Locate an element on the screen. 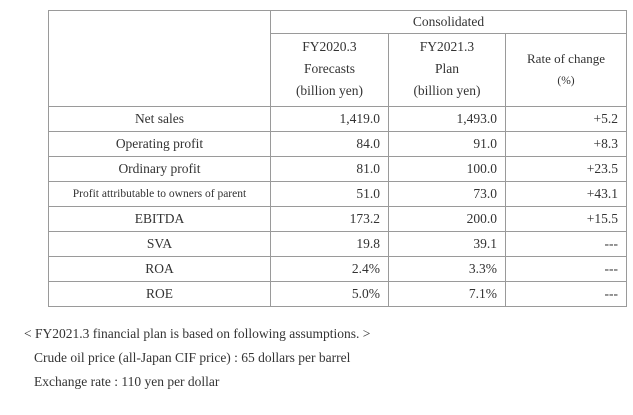  consolidated-header: Consolidated is located at coordinates (448, 22).